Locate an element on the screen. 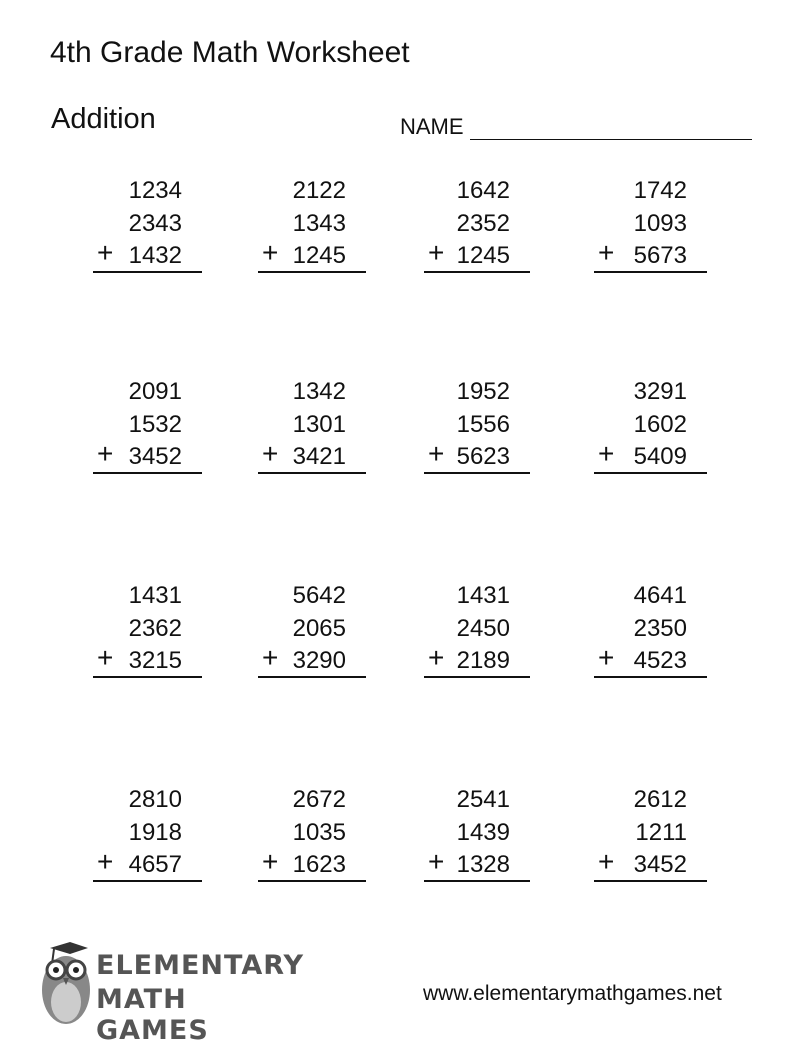 This screenshot has height=1046, width=800. answer-line: +4657 is located at coordinates (147, 864).